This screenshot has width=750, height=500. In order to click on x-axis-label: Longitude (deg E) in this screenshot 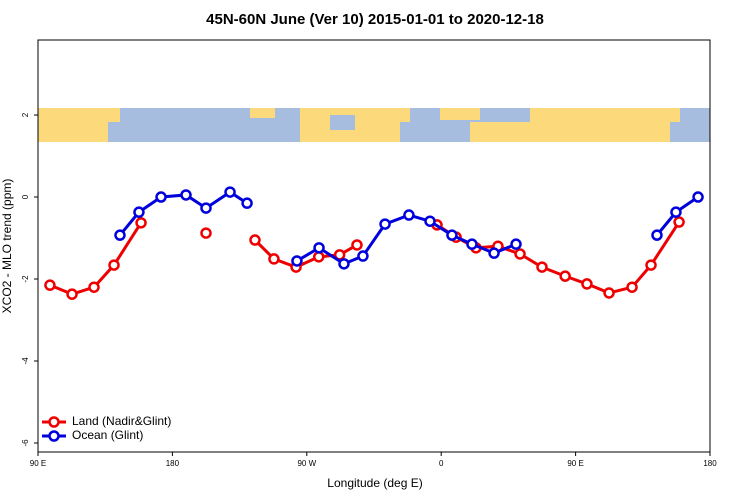, I will do `click(374, 483)`.